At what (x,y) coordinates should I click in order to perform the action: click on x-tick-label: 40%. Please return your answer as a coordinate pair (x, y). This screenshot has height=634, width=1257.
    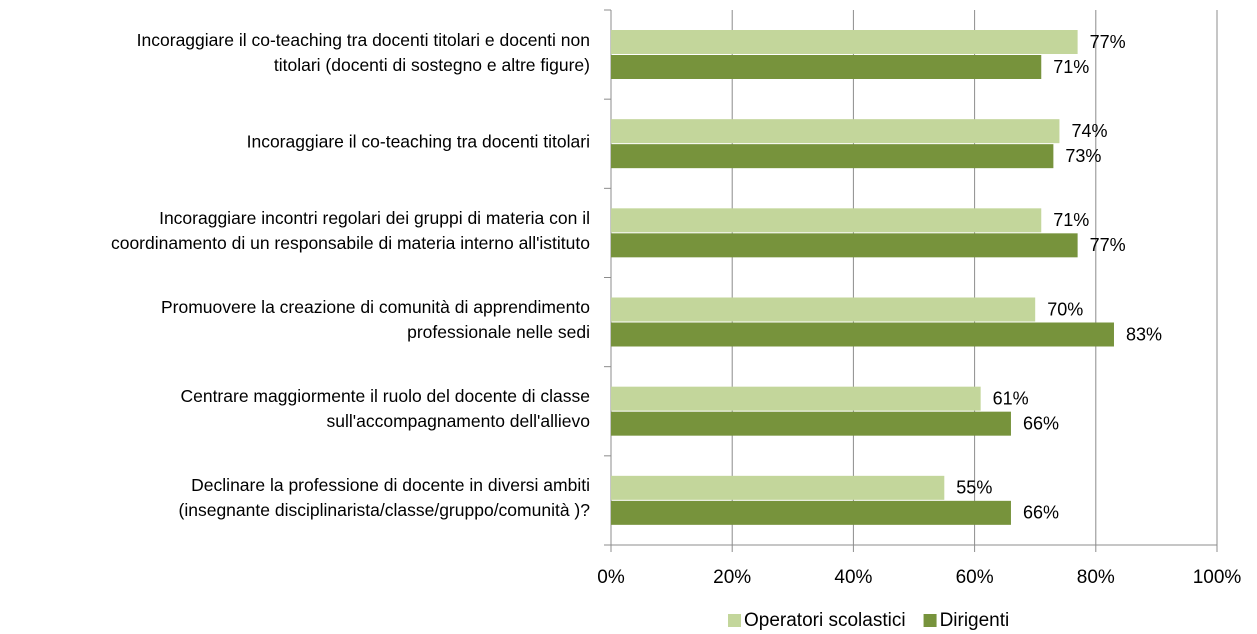
    Looking at the image, I should click on (853, 577).